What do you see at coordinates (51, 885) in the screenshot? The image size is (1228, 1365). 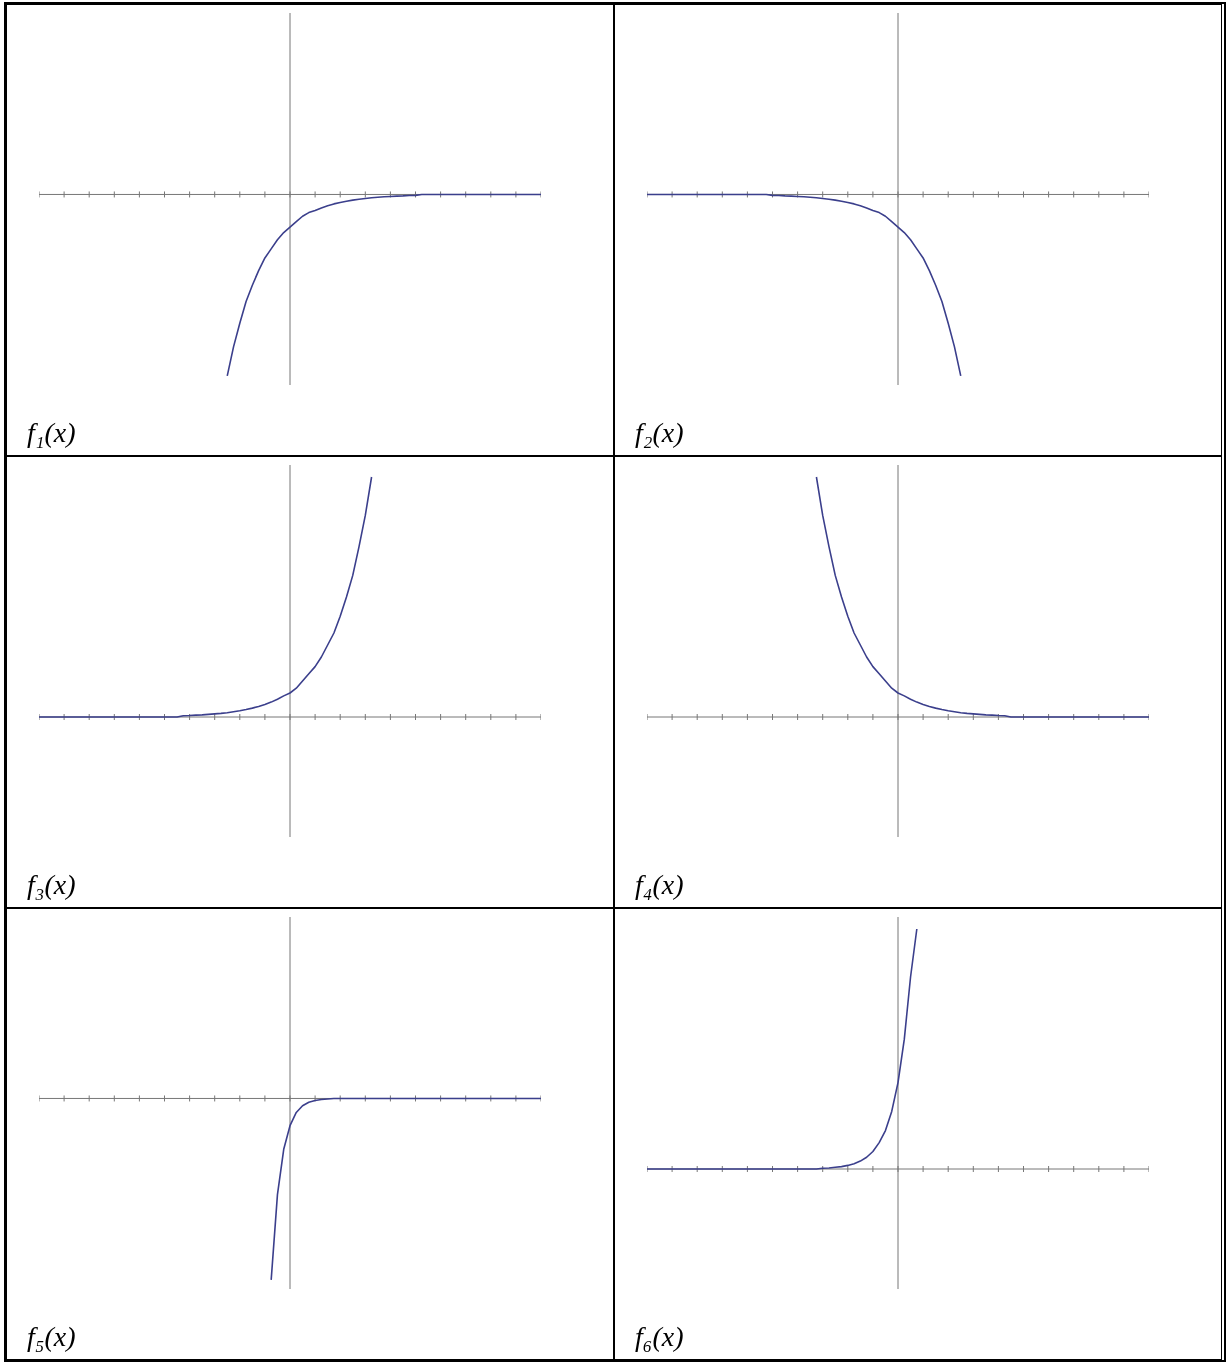 I see `text: f₃(x)` at bounding box center [51, 885].